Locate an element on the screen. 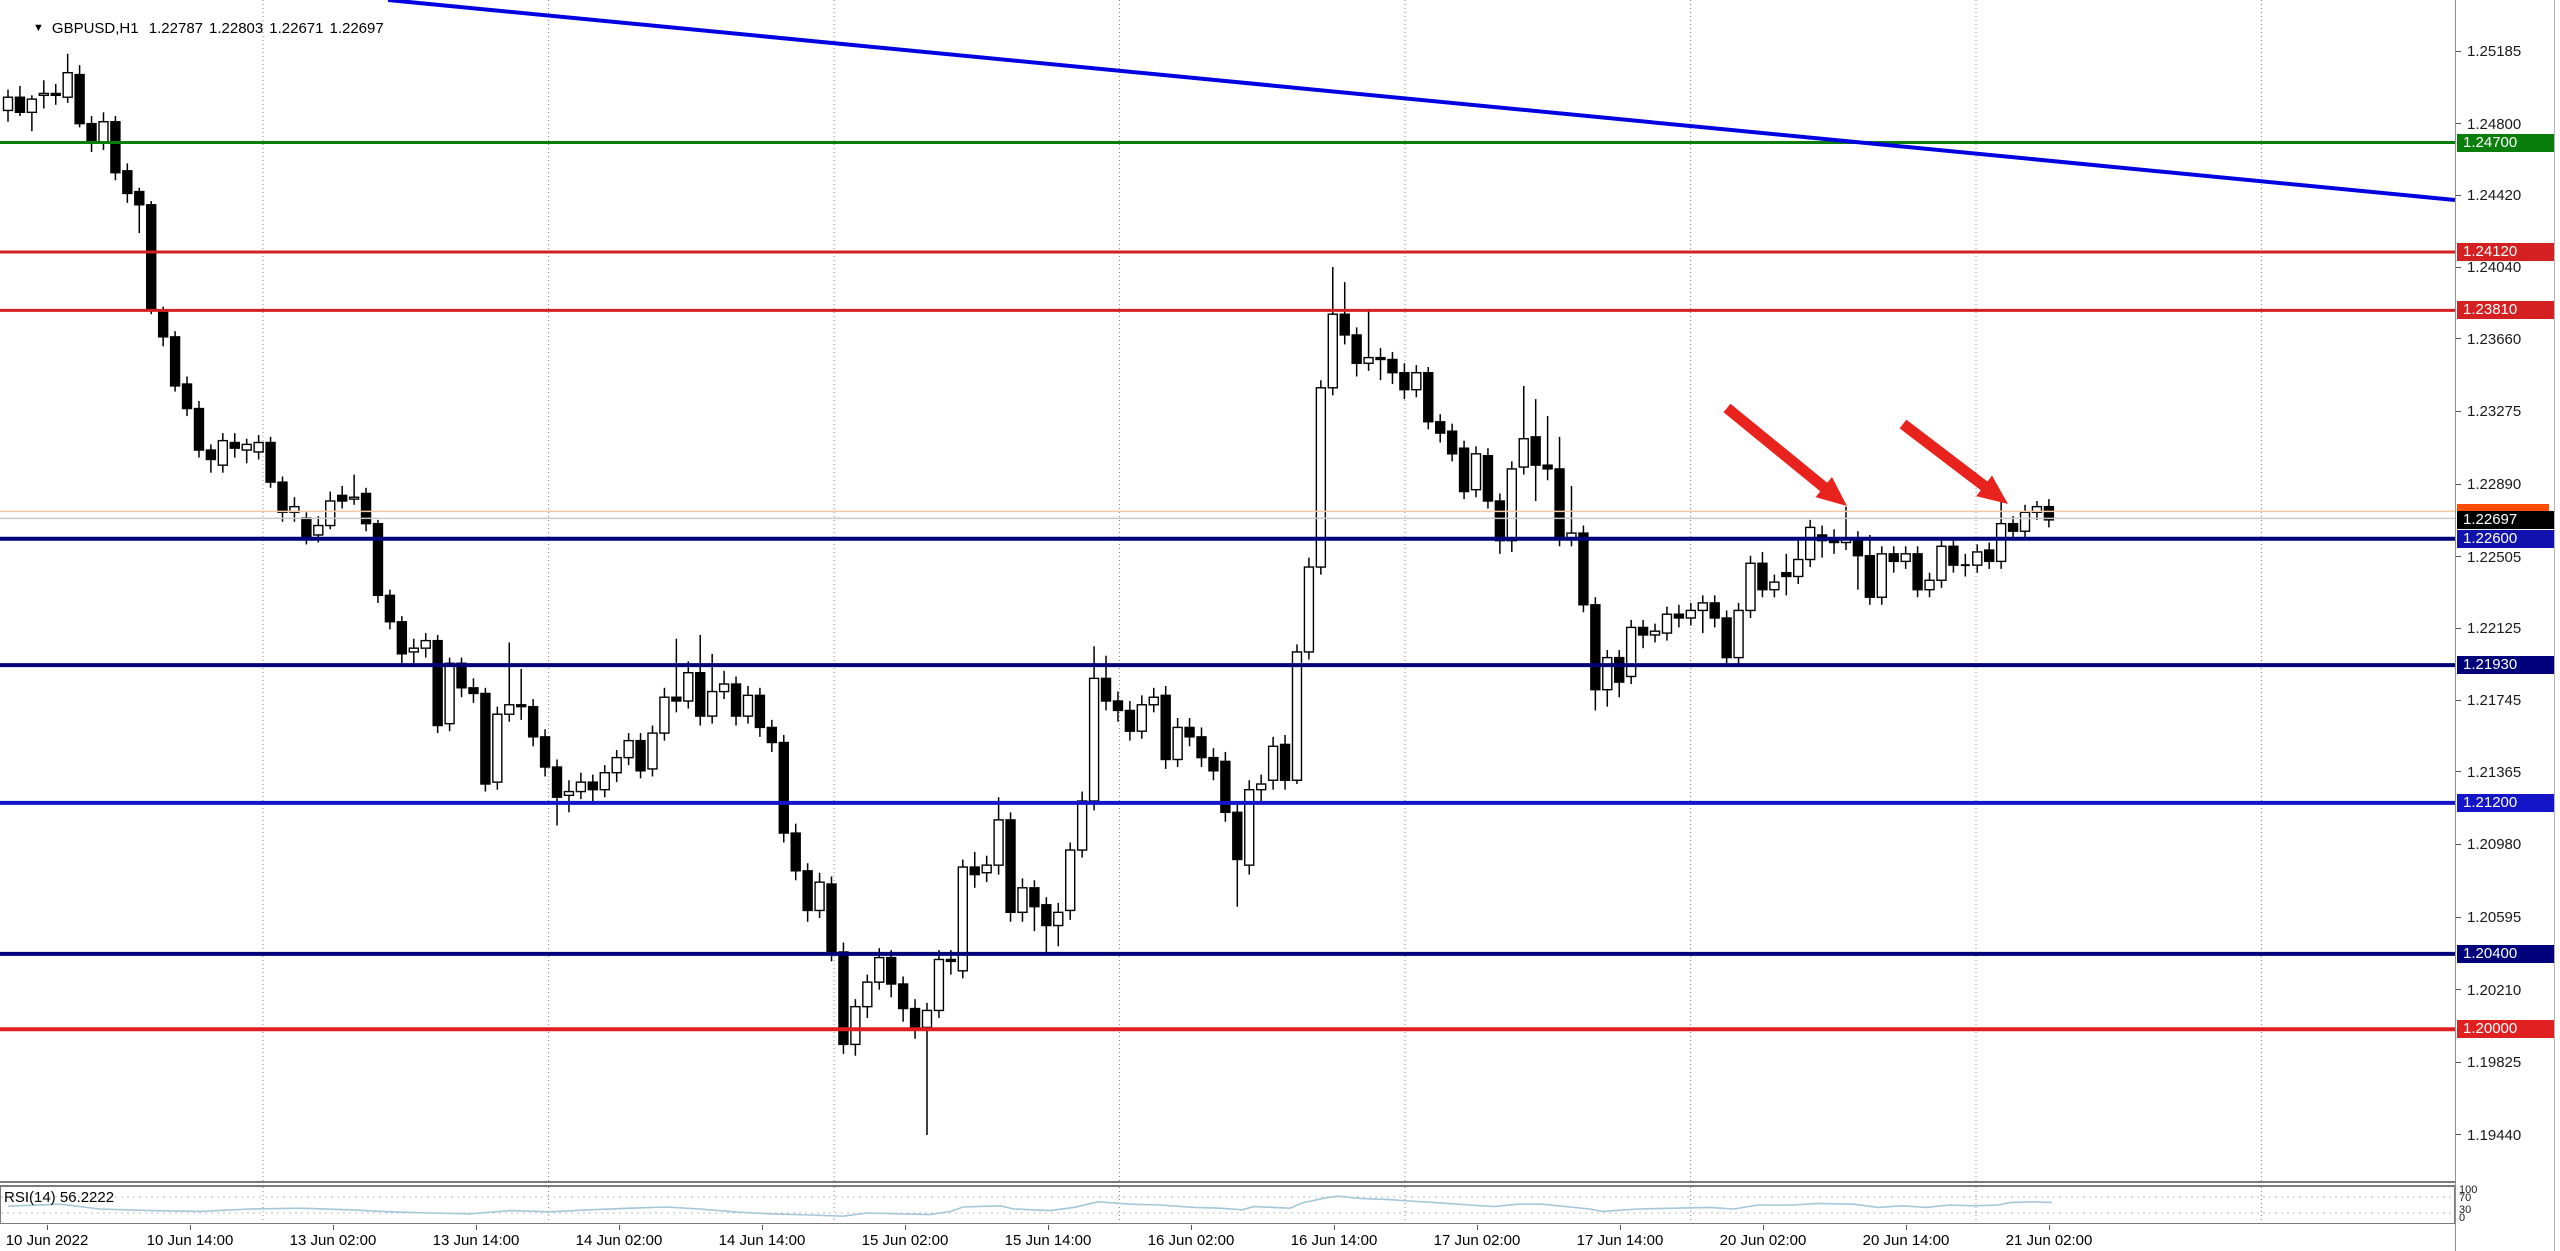 The image size is (2560, 1251). price-tick-label: 1.22125 is located at coordinates (2494, 629).